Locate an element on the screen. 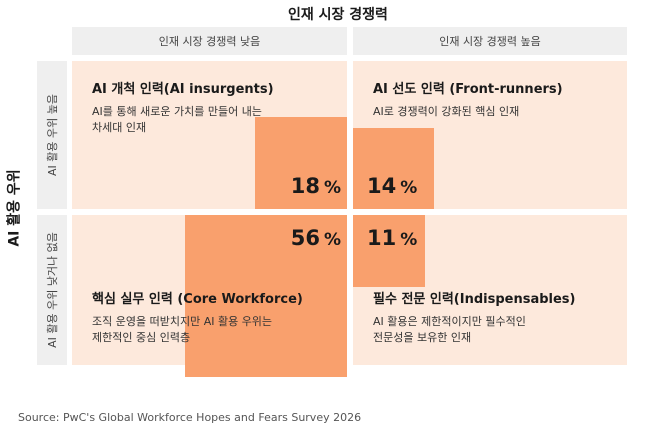  desc-line: 조직 운영을 떠받치지만 AI 활용 우위는 is located at coordinates (182, 321).